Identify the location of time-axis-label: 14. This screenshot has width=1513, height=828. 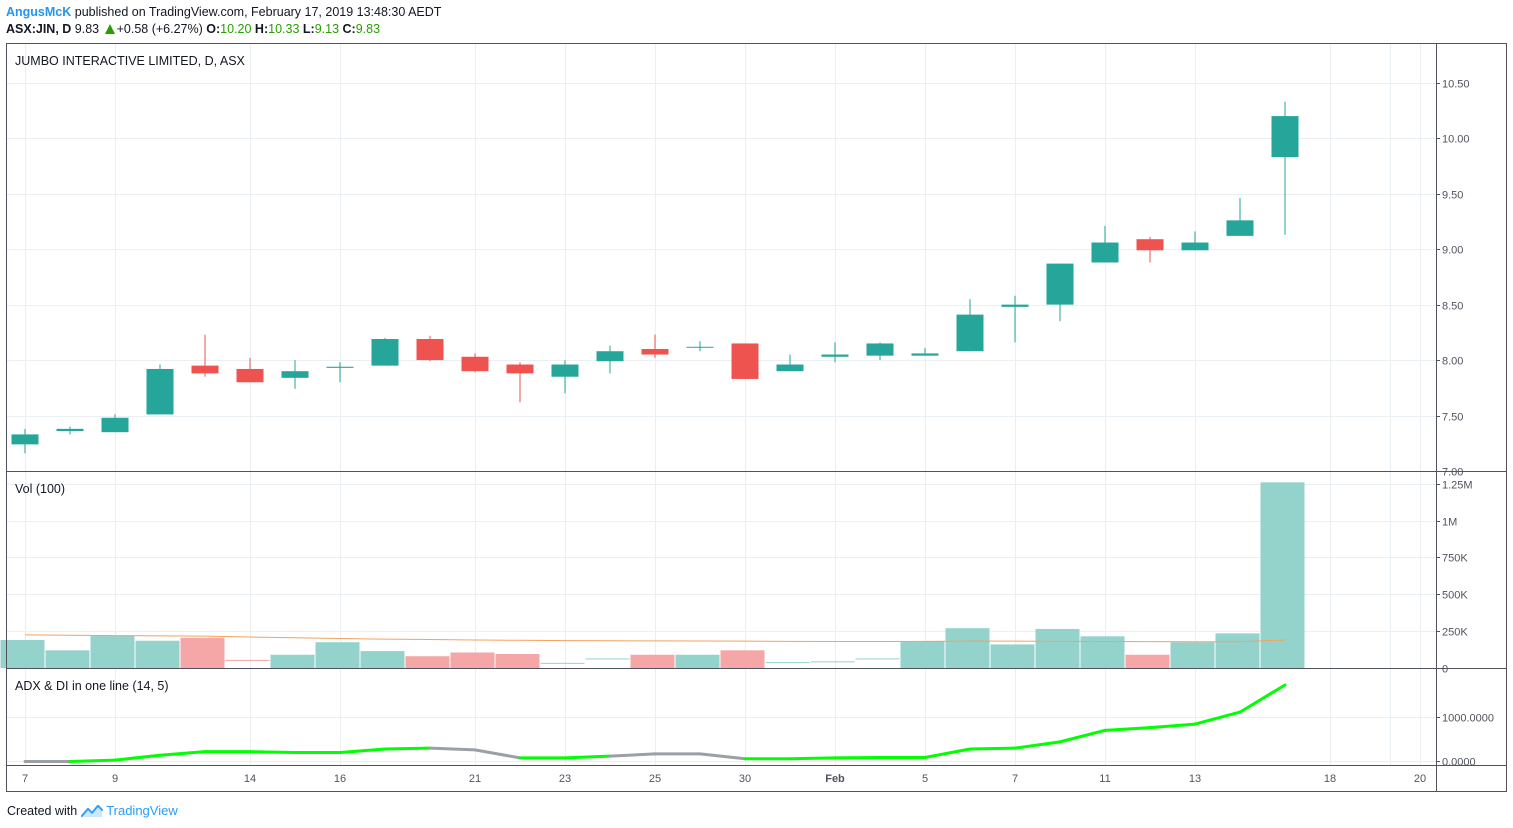
(250, 779).